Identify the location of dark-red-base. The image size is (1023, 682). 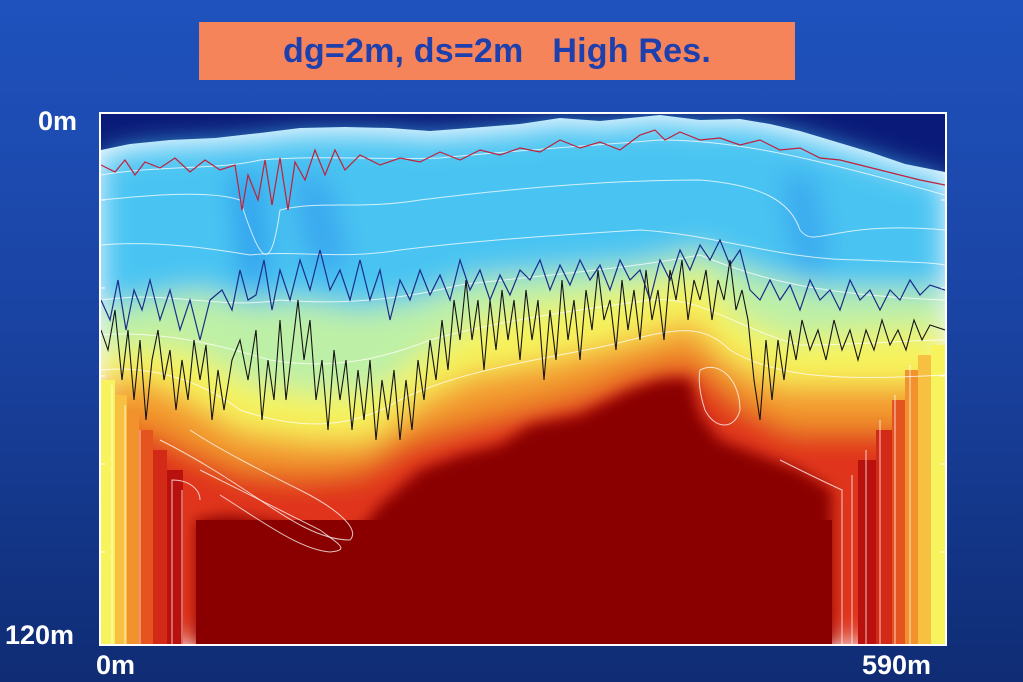
(514, 582).